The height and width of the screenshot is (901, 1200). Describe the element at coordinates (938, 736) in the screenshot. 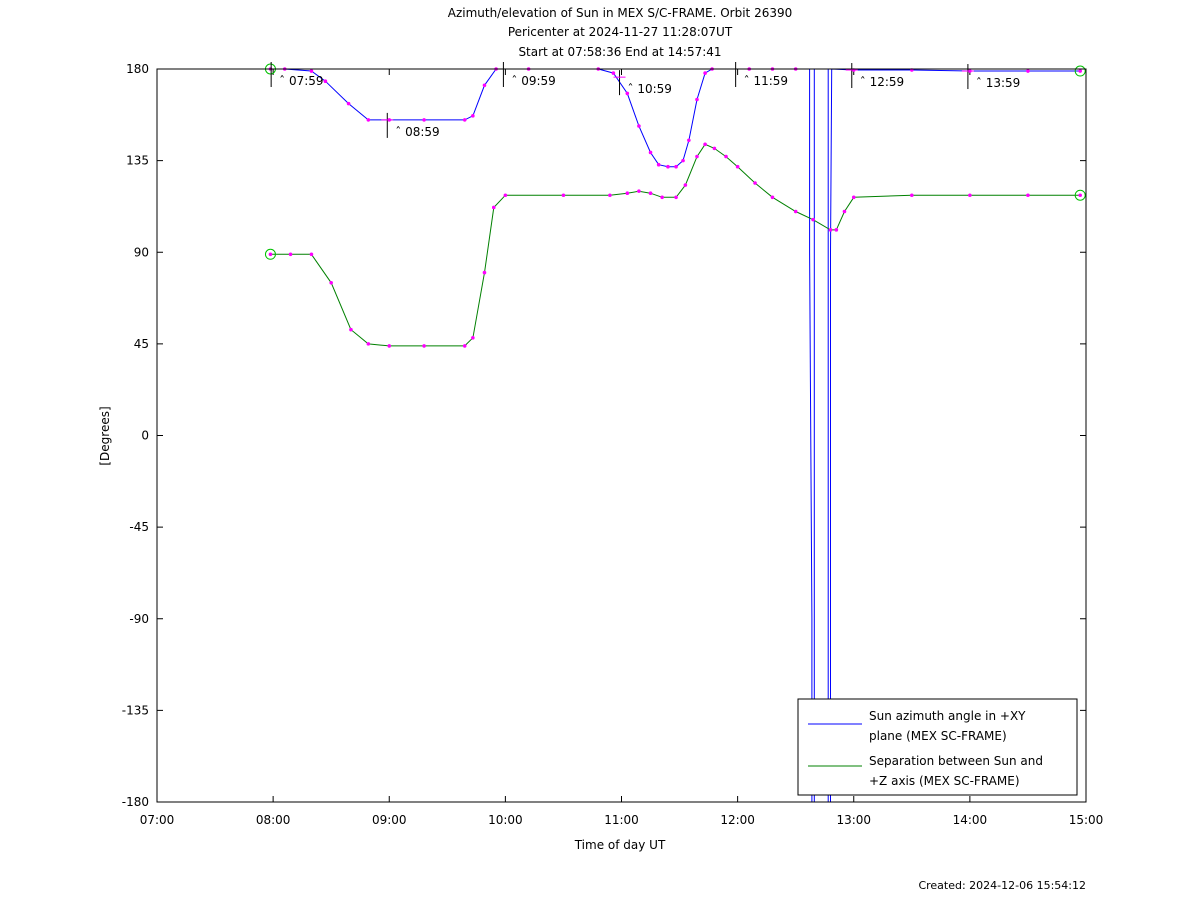

I see `legend-label-azimuth-line-2: plane (MEX SC-FRAME)` at that location.